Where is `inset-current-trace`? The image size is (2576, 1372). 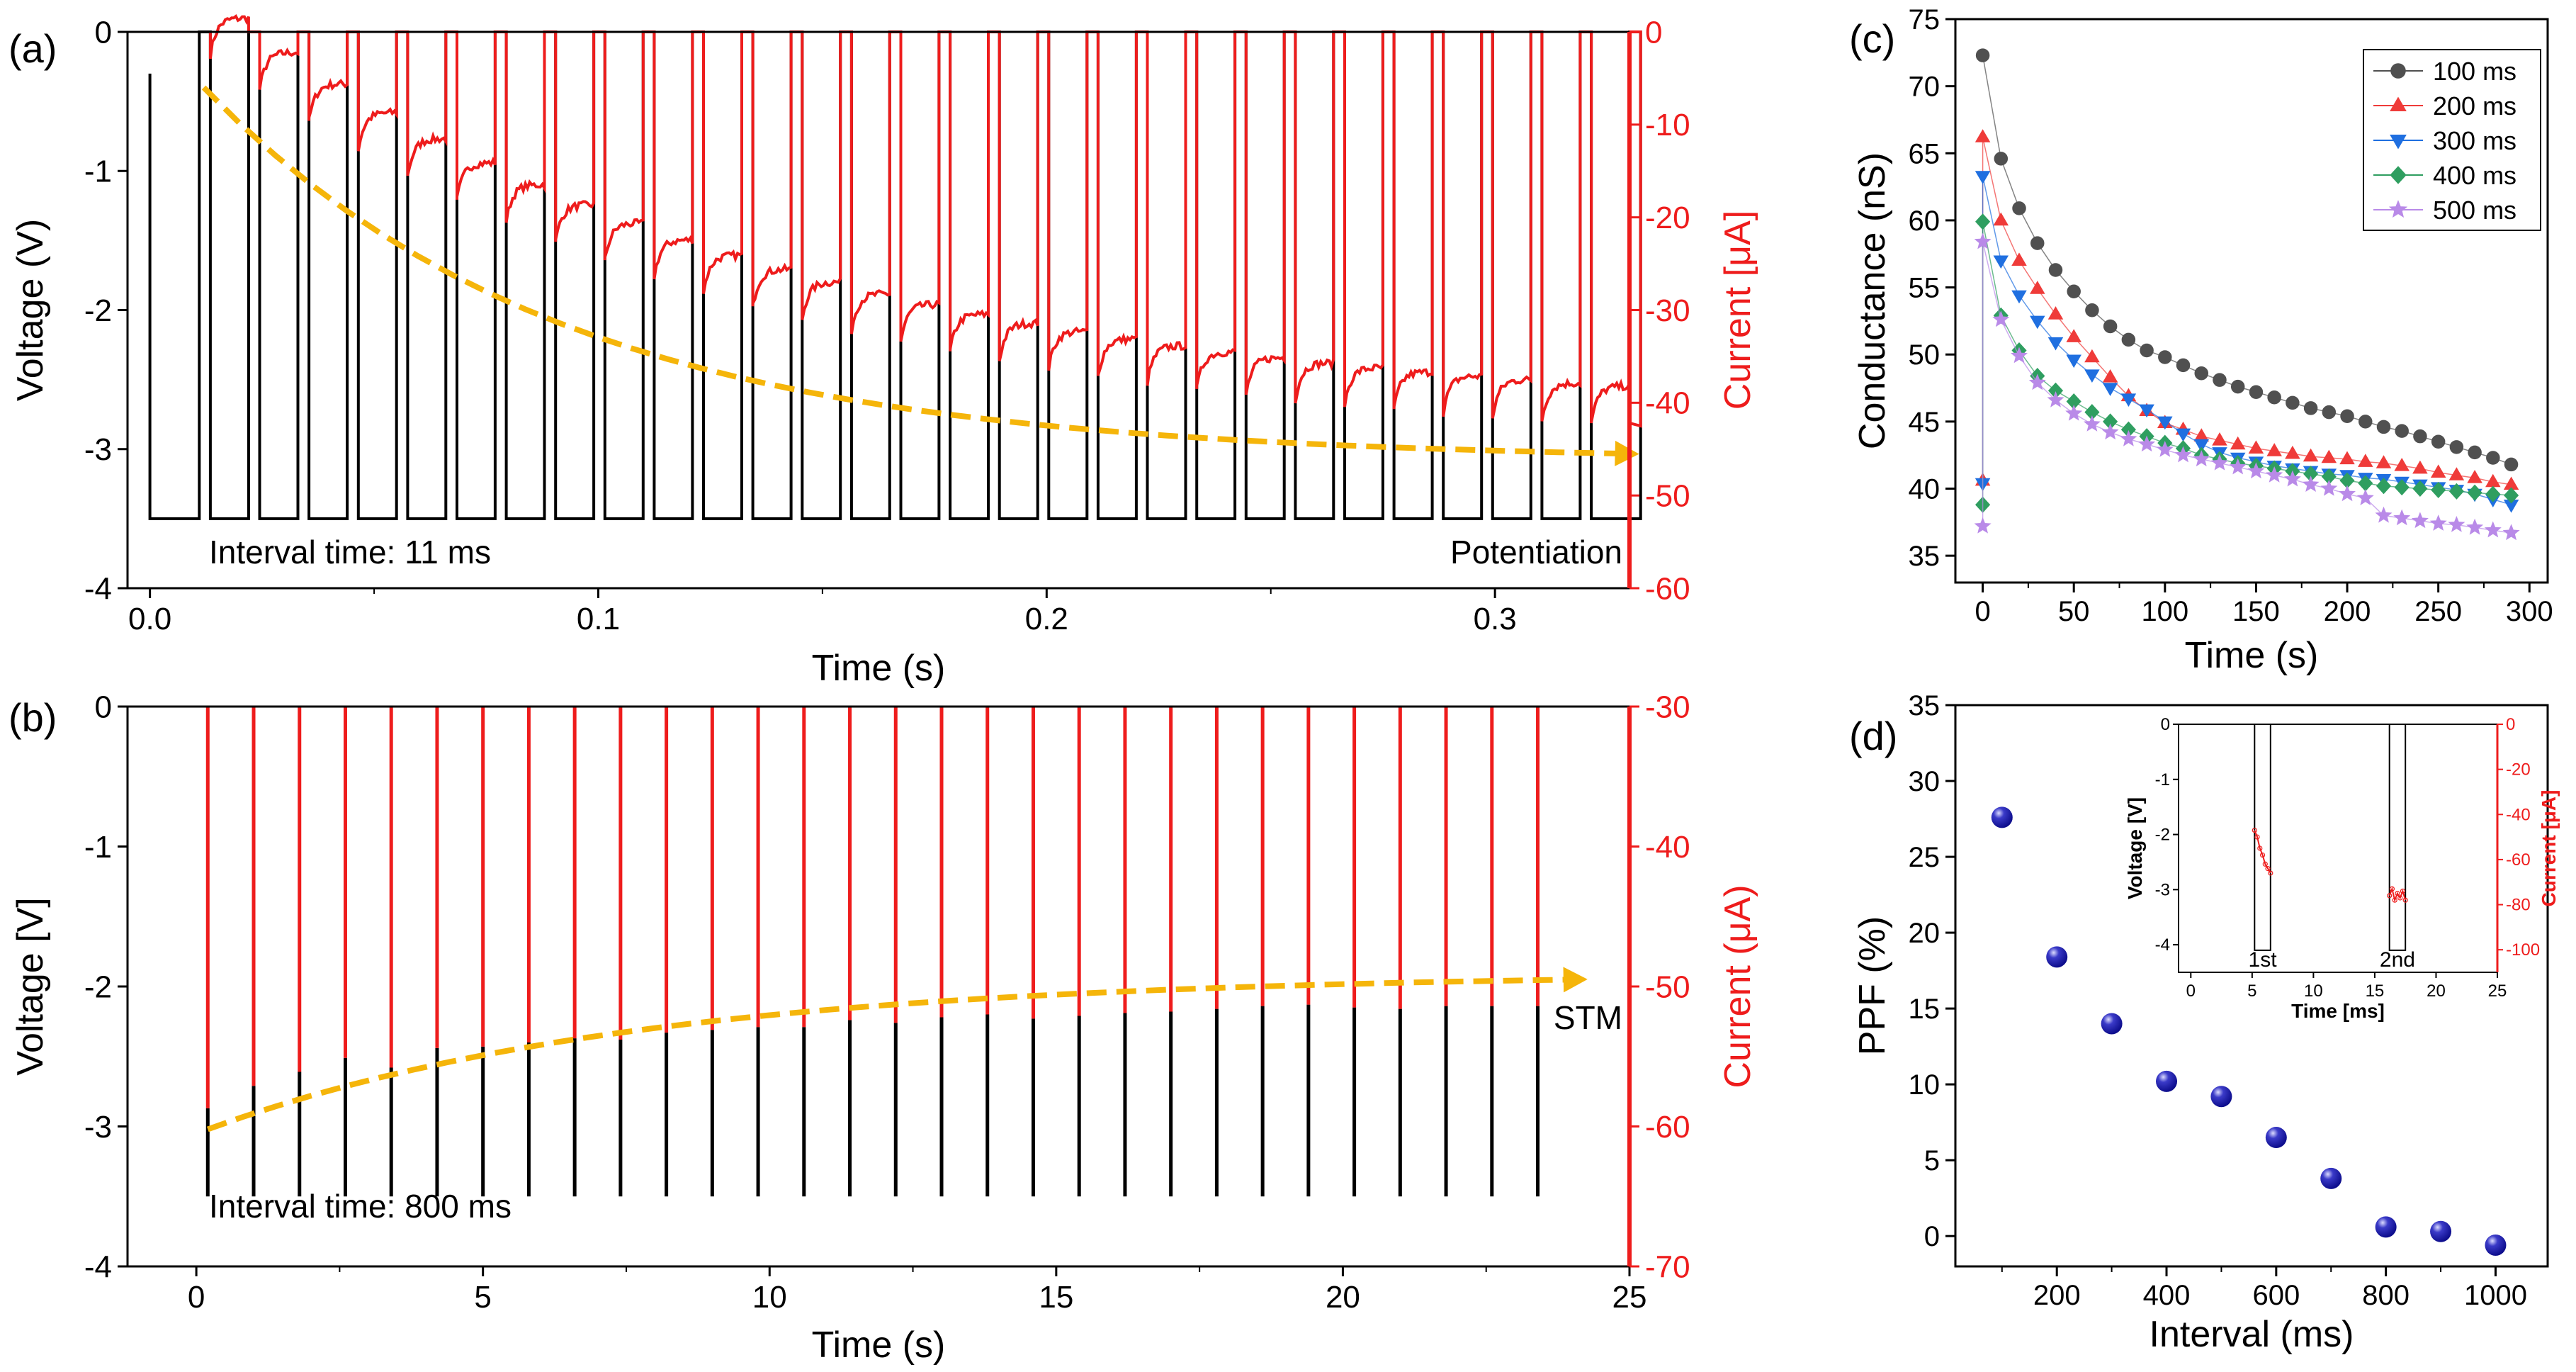
inset-current-trace is located at coordinates (2397, 895).